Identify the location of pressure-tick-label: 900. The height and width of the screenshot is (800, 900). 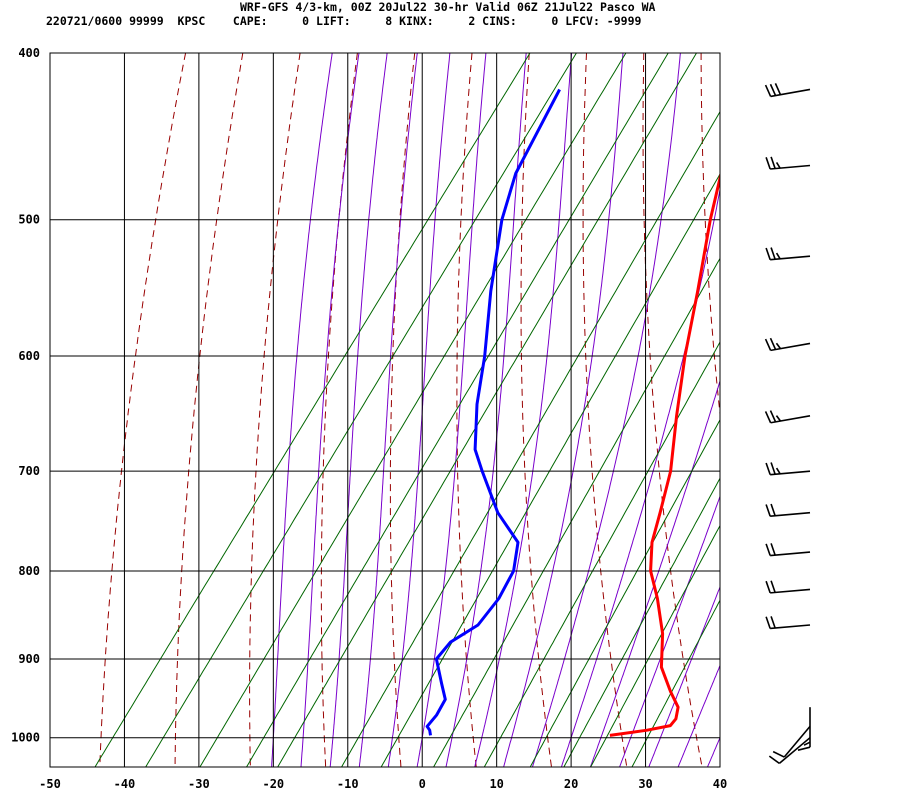
(29, 659).